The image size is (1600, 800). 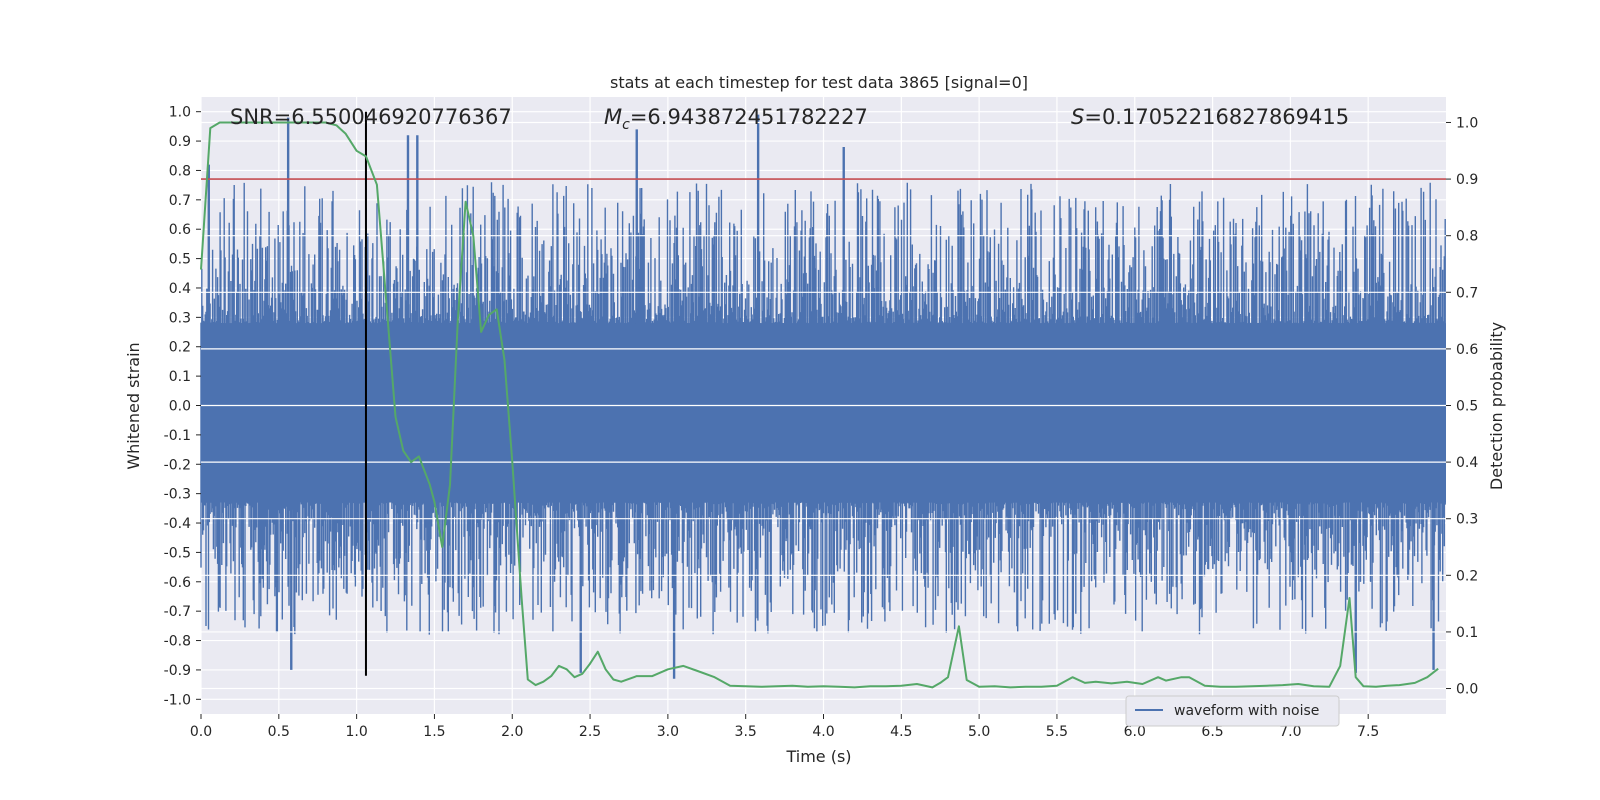 I want to click on y-tick-label-right: 0.8, so click(x=1467, y=237).